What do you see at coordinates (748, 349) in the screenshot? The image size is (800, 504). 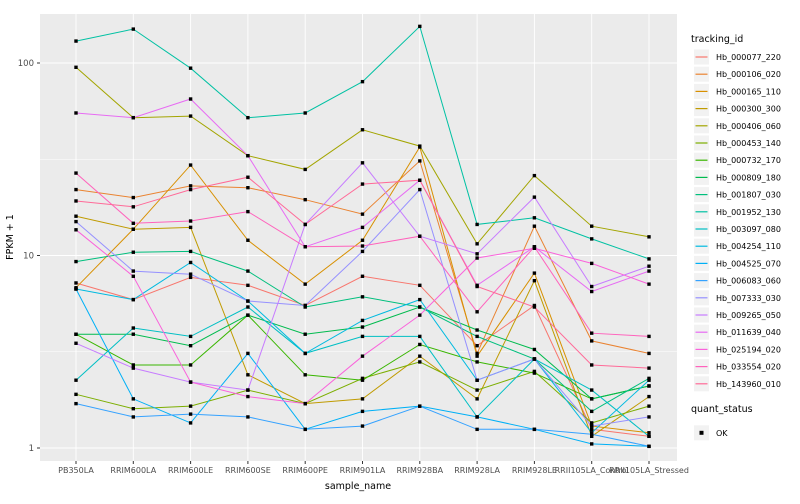 I see `legend-label-Hb_025194_020: Hb_025194_020` at bounding box center [748, 349].